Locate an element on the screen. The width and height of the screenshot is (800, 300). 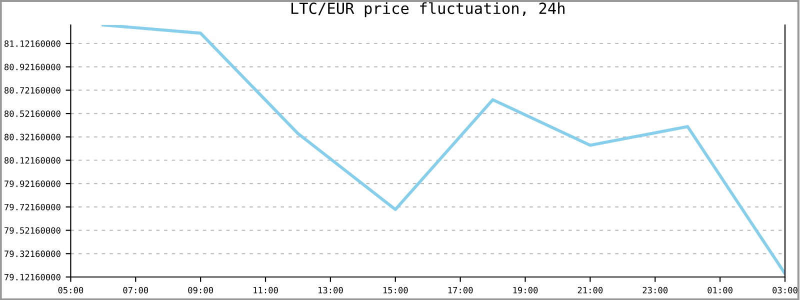
y-tick-label: 80.32160000 is located at coordinates (32, 137).